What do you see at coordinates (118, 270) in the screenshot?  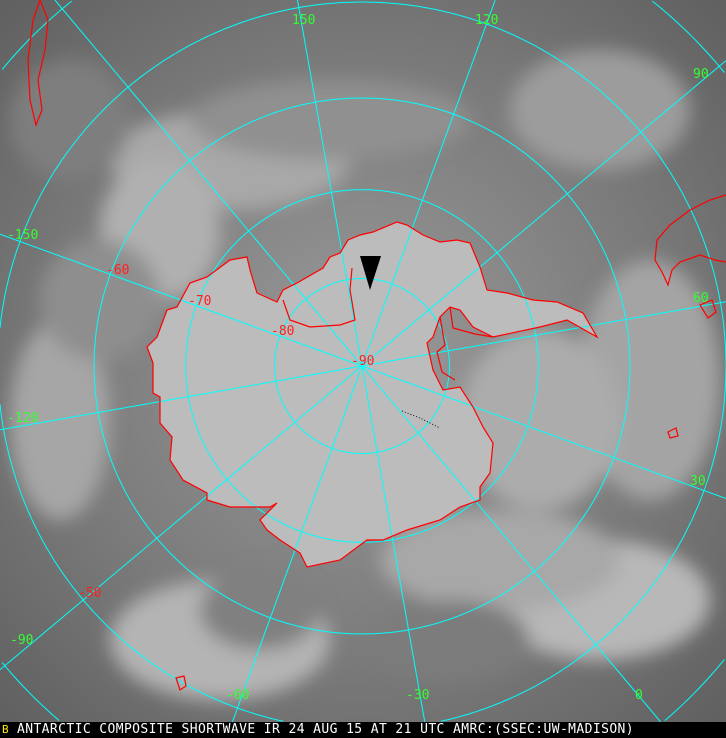 I see `latitude-label: -60` at bounding box center [118, 270].